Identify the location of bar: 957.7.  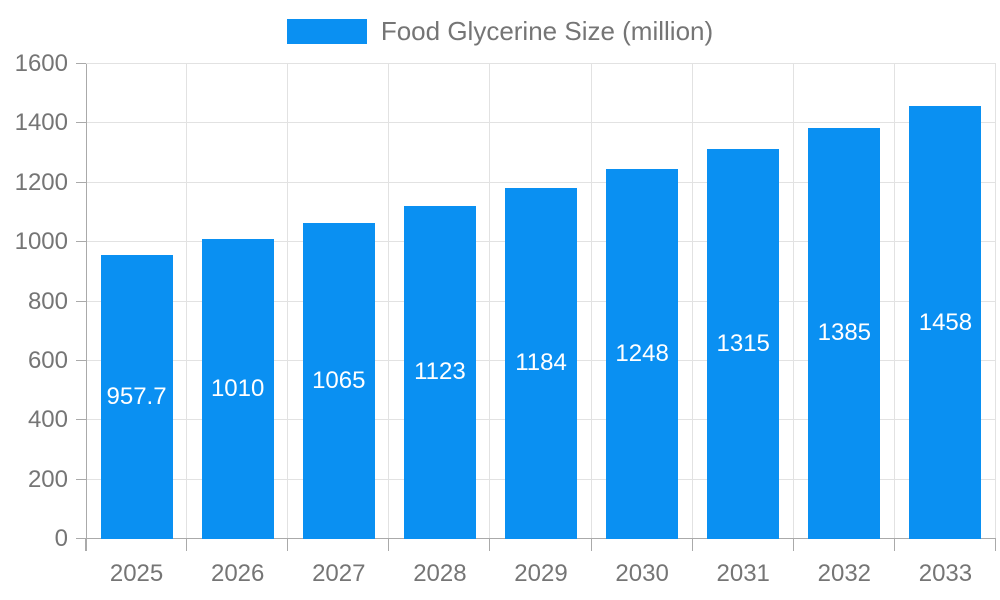
(136, 396).